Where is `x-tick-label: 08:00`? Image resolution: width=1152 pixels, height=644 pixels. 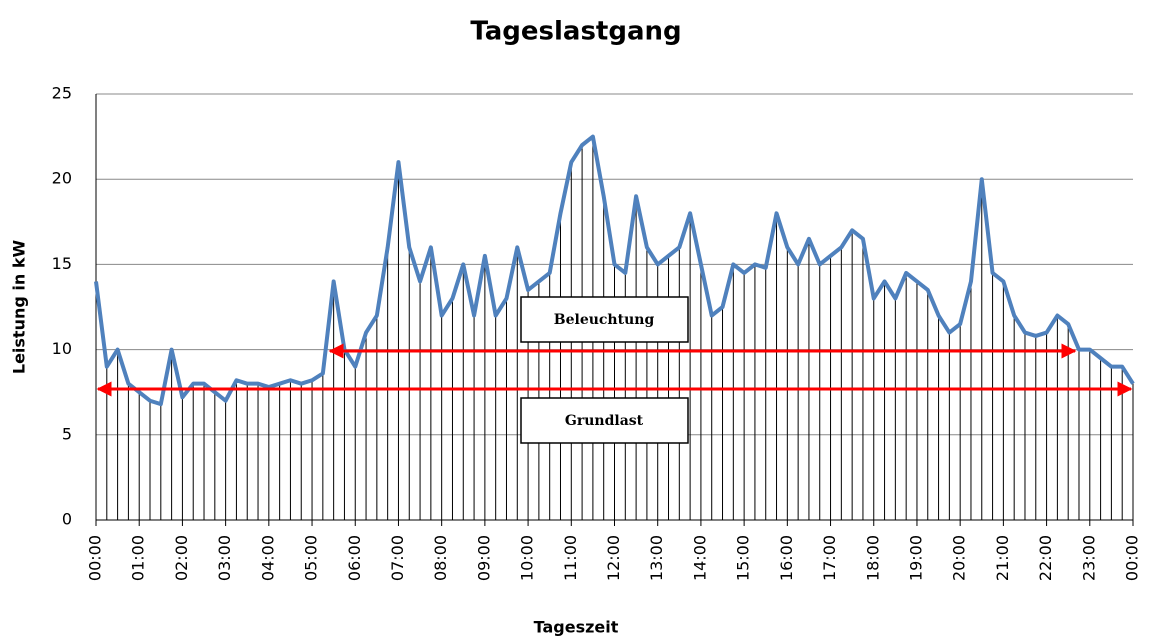 x-tick-label: 08:00 is located at coordinates (440, 558).